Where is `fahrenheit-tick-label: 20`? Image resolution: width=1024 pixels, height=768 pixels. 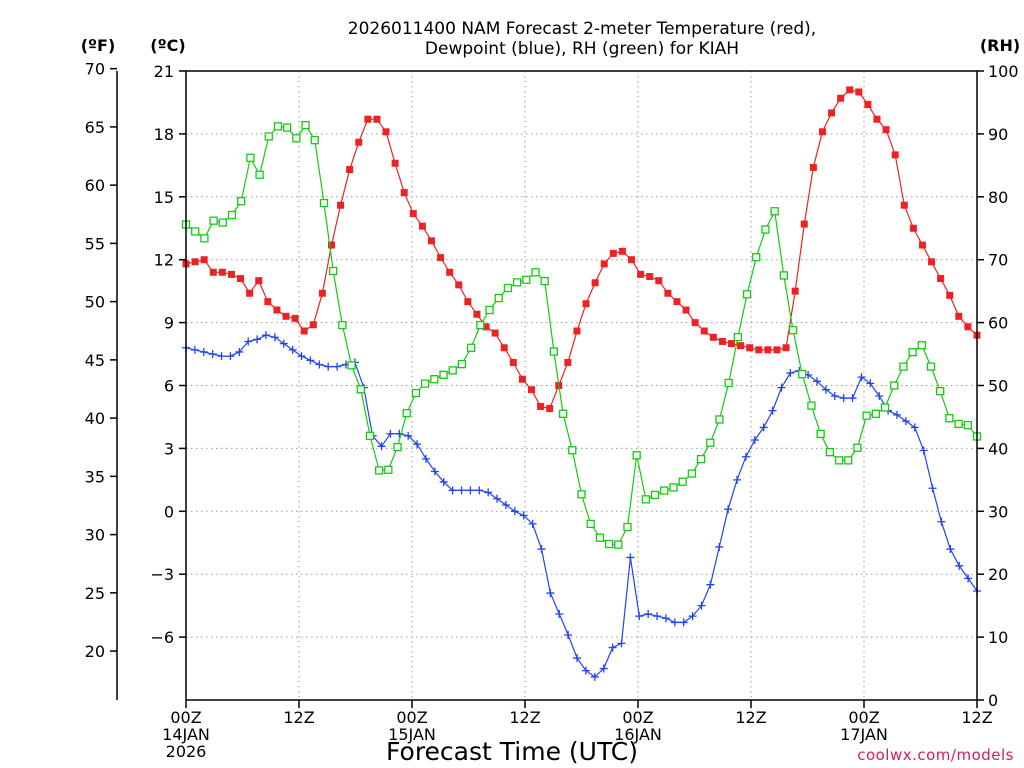
fahrenheit-tick-label: 20 is located at coordinates (95, 651).